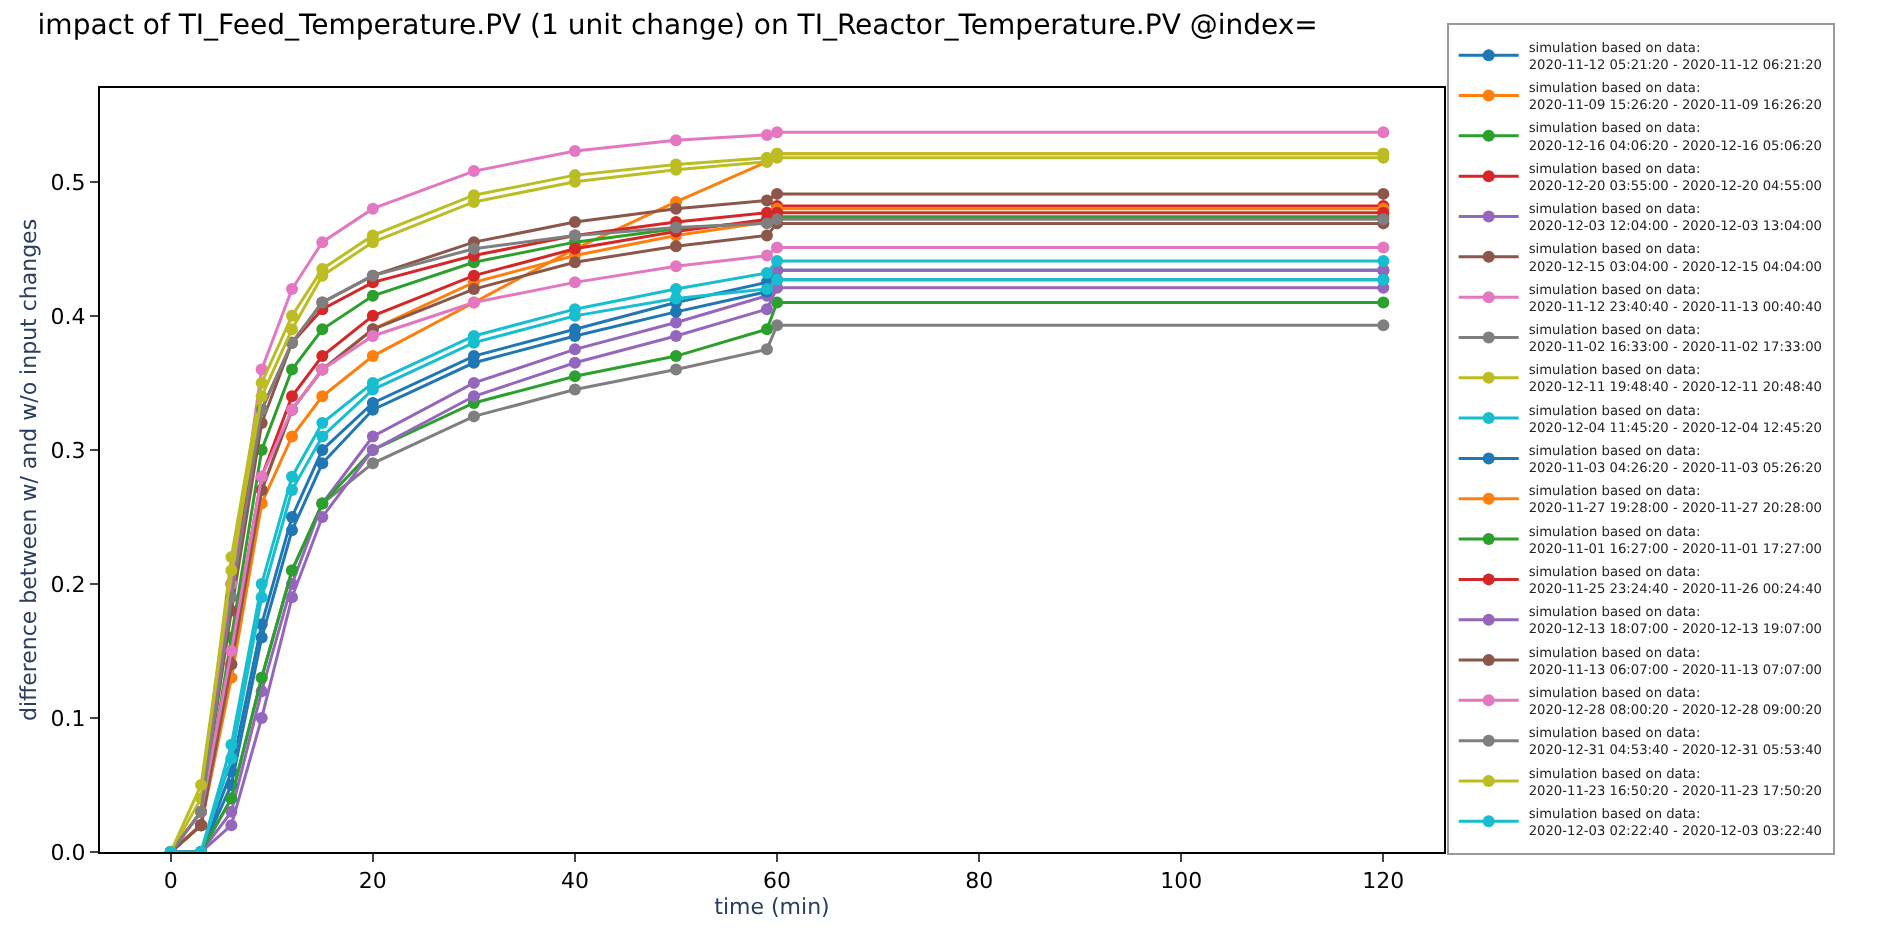 This screenshot has width=1880, height=938. Describe the element at coordinates (68, 182) in the screenshot. I see `y-tick-label: 0.5` at that location.